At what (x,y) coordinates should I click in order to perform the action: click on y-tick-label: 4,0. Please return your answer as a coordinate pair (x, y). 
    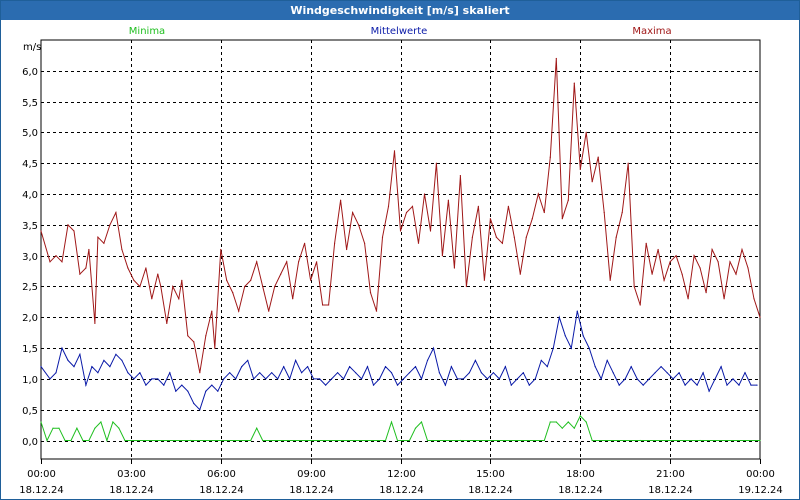
    Looking at the image, I should click on (30, 195).